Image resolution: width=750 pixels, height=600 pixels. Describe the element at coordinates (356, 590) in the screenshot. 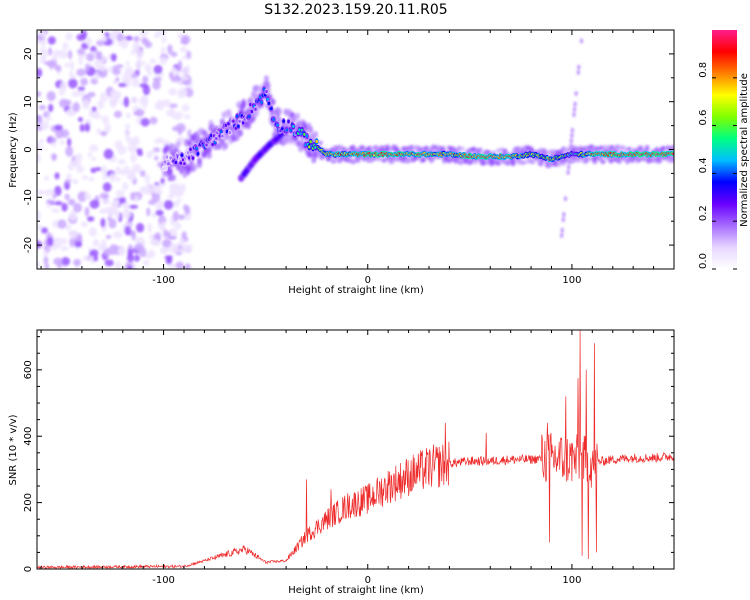

I see `snr-x-axis-label: Height of straight line (km)` at that location.